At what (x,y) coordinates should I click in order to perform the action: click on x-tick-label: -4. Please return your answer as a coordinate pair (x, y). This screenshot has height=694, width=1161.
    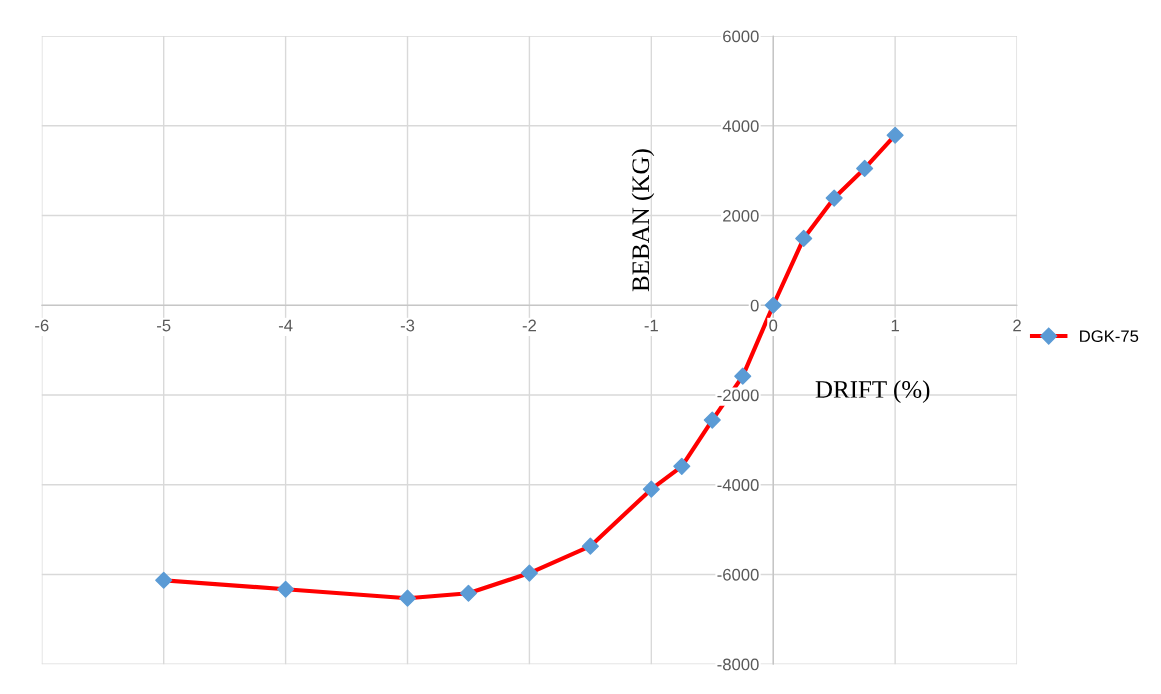
    Looking at the image, I should click on (285, 325).